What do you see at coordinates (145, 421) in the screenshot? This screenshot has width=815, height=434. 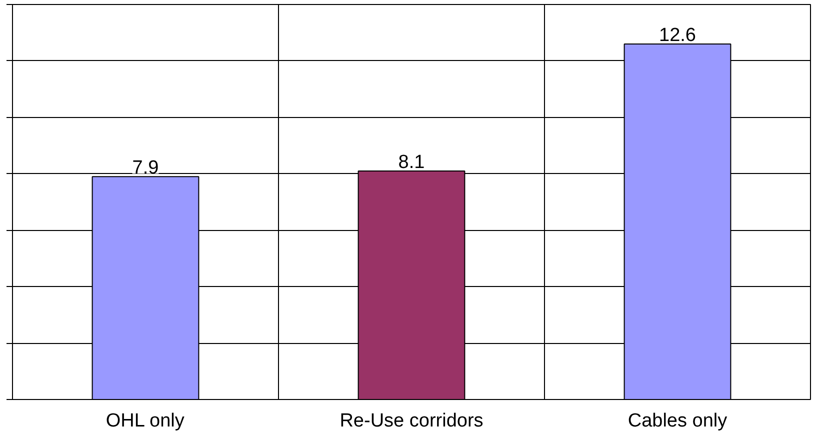 I see `x-tick-label: OHL only` at bounding box center [145, 421].